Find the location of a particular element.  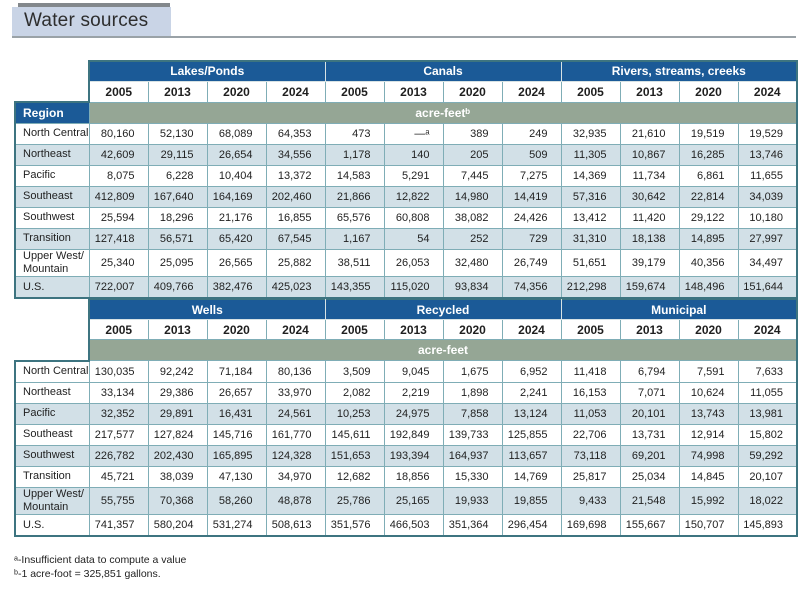

value-cell: 531,274 is located at coordinates (236, 526).